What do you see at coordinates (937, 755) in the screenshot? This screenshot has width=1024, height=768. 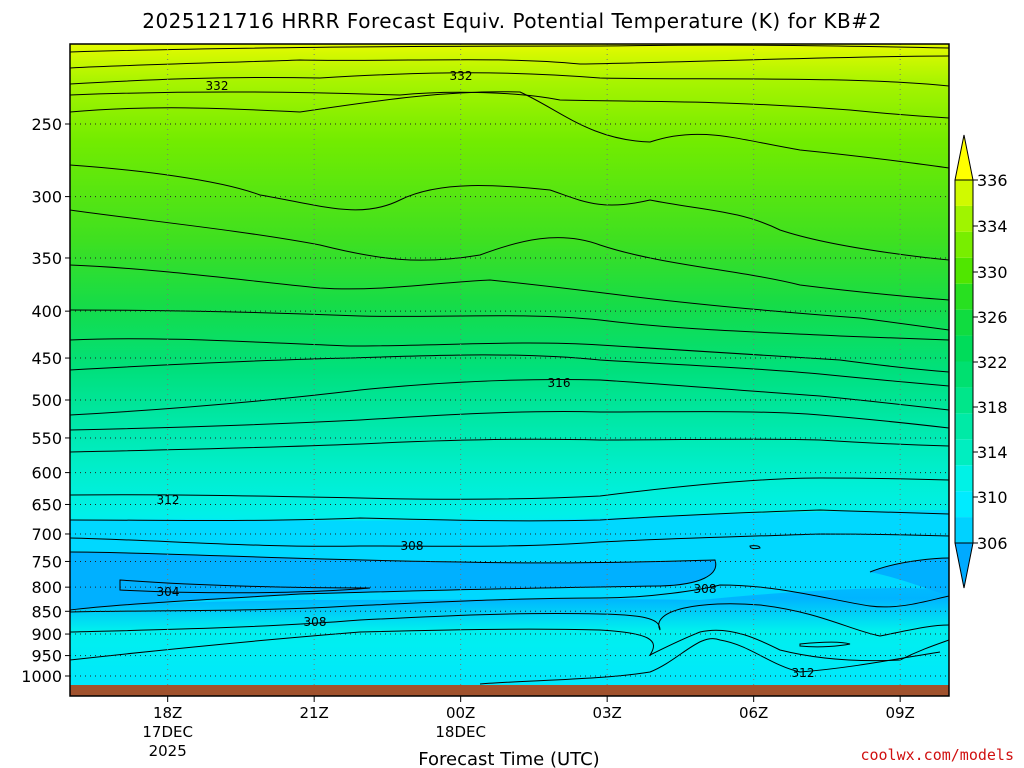 I see `credit-text: coolwx.com/models` at bounding box center [937, 755].